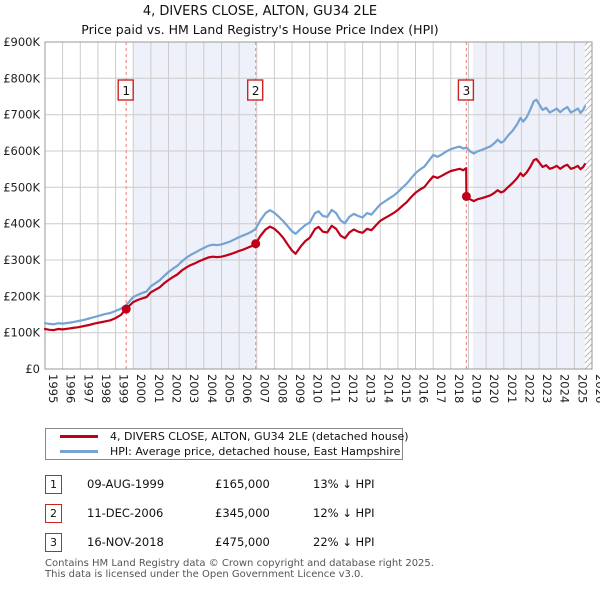 The image size is (600, 590). Describe the element at coordinates (529, 388) in the screenshot. I see `x-axis-tick-label: 2022` at that location.